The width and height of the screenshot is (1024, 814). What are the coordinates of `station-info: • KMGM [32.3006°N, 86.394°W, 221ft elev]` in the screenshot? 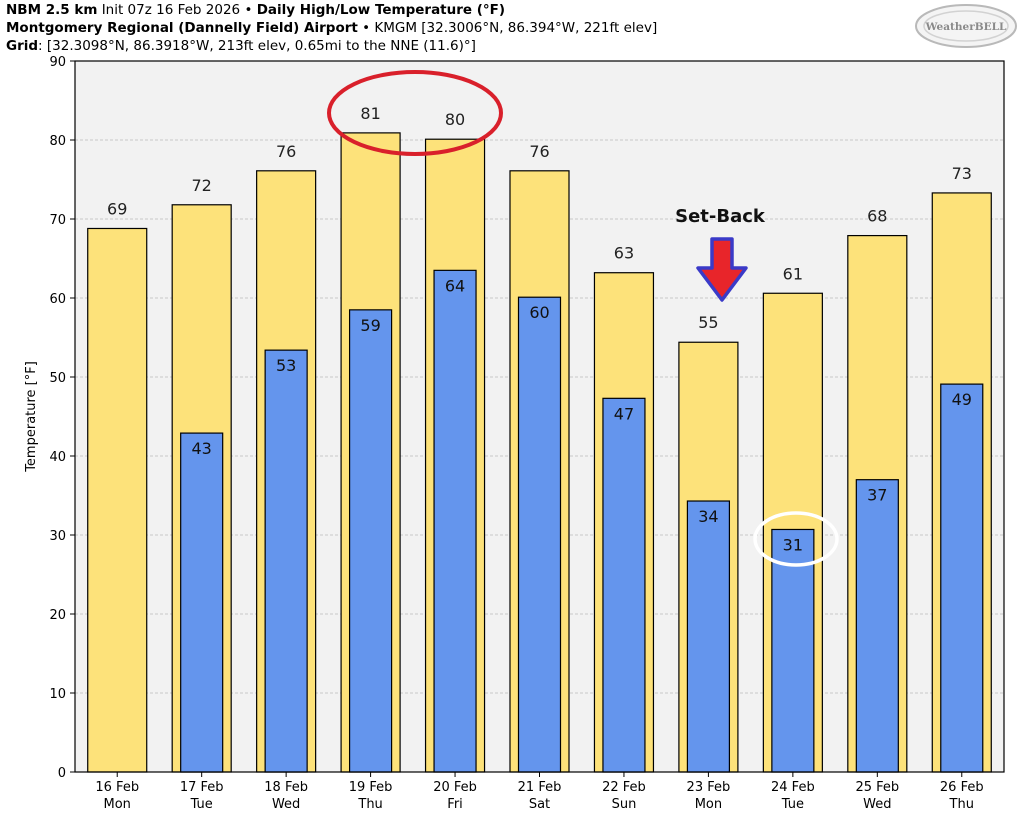 It's located at (510, 28).